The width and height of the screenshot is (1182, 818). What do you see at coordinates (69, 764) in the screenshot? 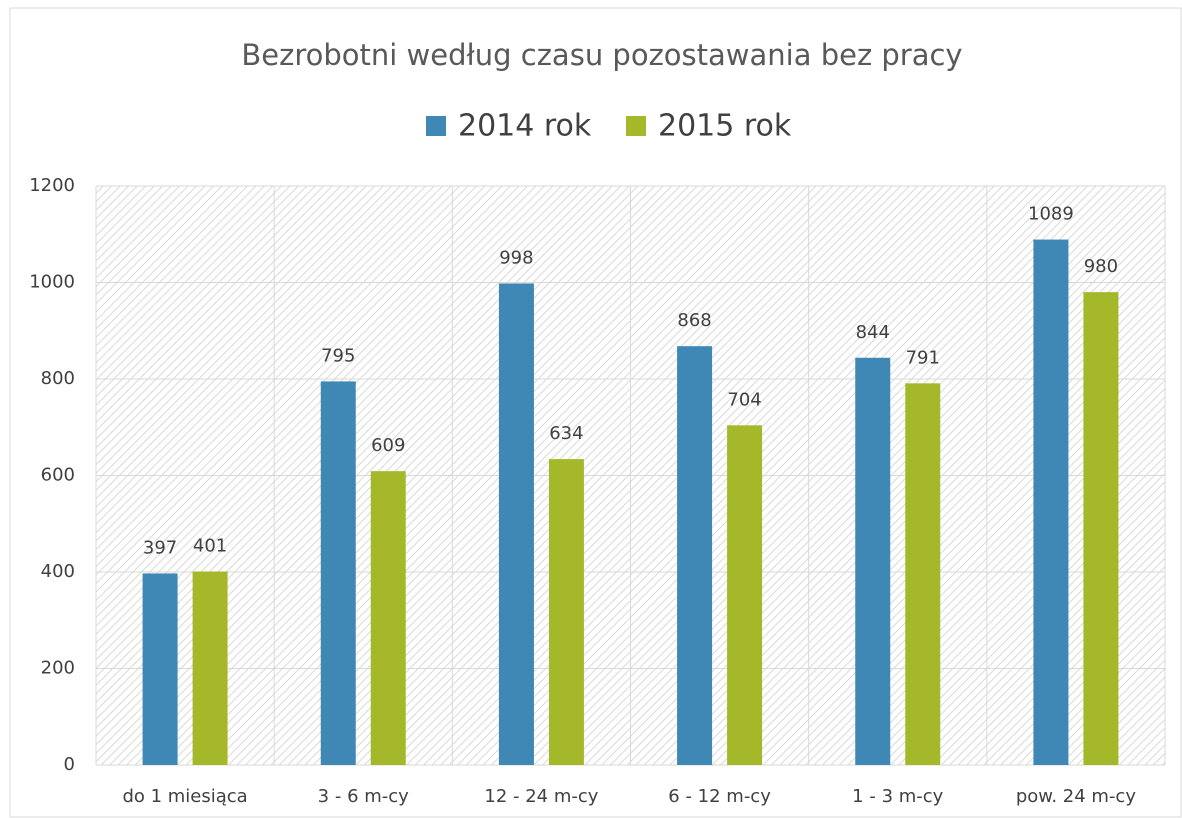
I see `y-tick-label: 0` at bounding box center [69, 764].